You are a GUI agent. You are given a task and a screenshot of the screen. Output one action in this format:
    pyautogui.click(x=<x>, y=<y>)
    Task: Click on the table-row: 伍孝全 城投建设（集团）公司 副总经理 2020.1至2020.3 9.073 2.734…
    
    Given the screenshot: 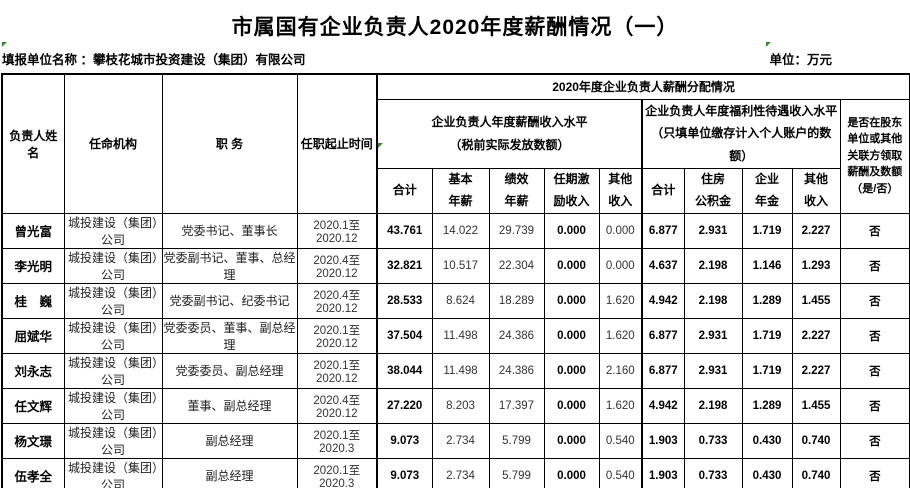 What is the action you would take?
    pyautogui.click(x=455, y=472)
    